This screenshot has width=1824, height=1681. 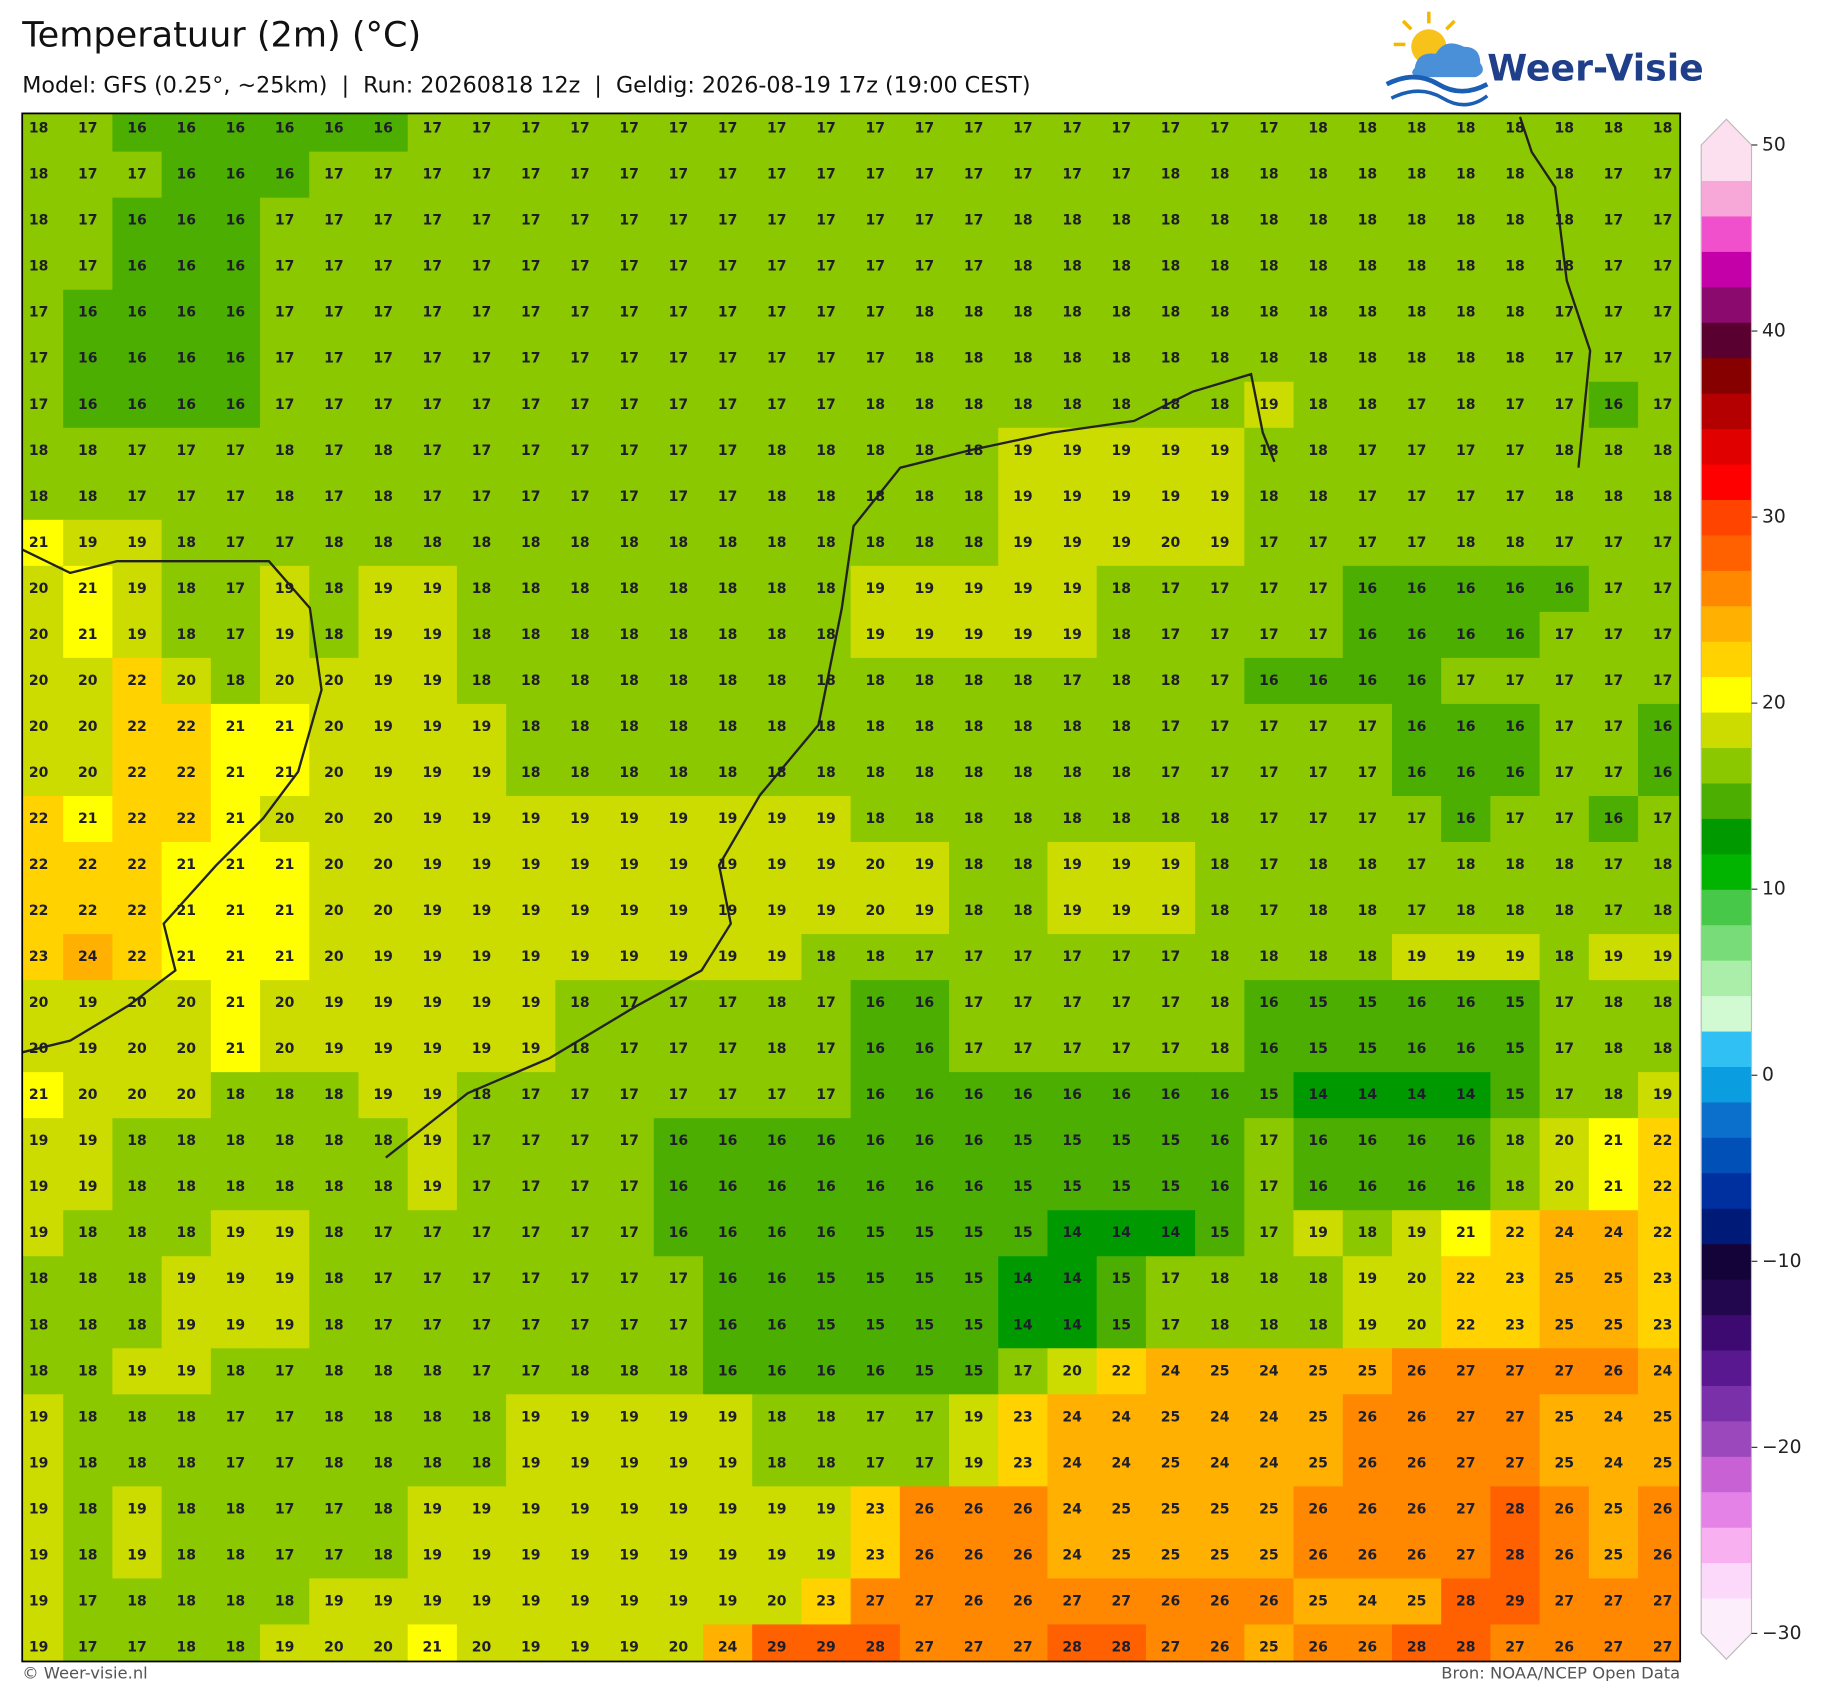 I want to click on temperature-label: 15, so click(x=875, y=1279).